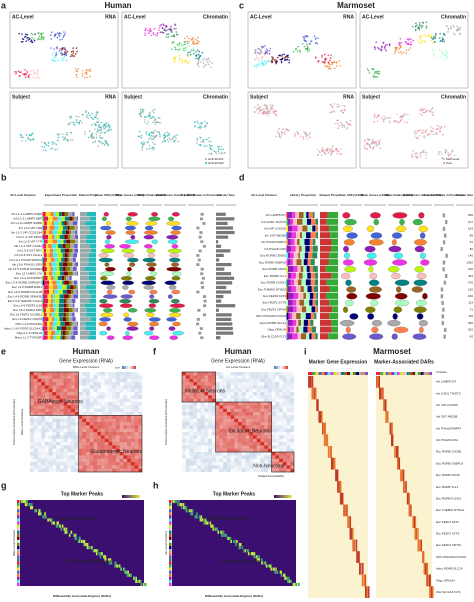 This screenshot has width=474, height=602. What do you see at coordinates (3, 351) in the screenshot?
I see `label: e` at bounding box center [3, 351].